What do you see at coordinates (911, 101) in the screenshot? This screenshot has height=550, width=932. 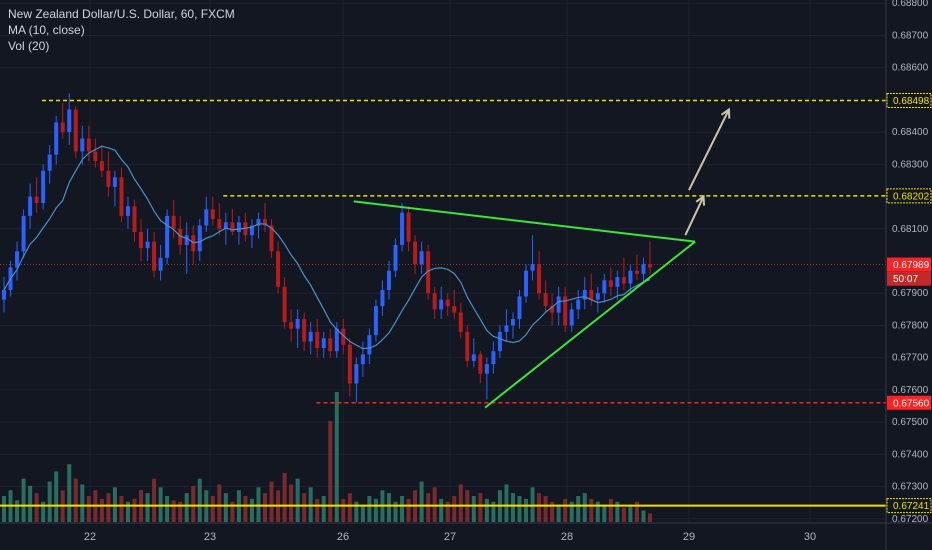 I see `price-tag-label: 0.68498` at bounding box center [911, 101].